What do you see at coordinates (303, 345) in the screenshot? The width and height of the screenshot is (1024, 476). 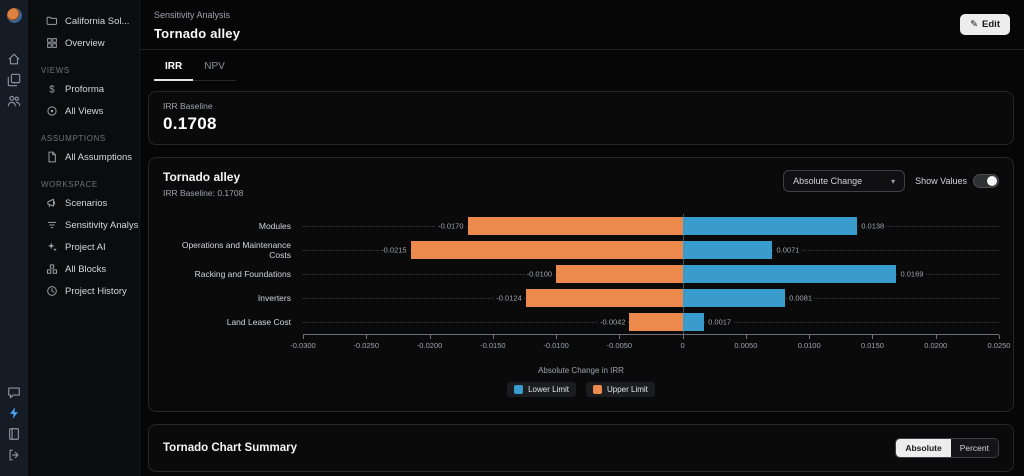 I see `axis-tick-label: -0.0300` at bounding box center [303, 345].